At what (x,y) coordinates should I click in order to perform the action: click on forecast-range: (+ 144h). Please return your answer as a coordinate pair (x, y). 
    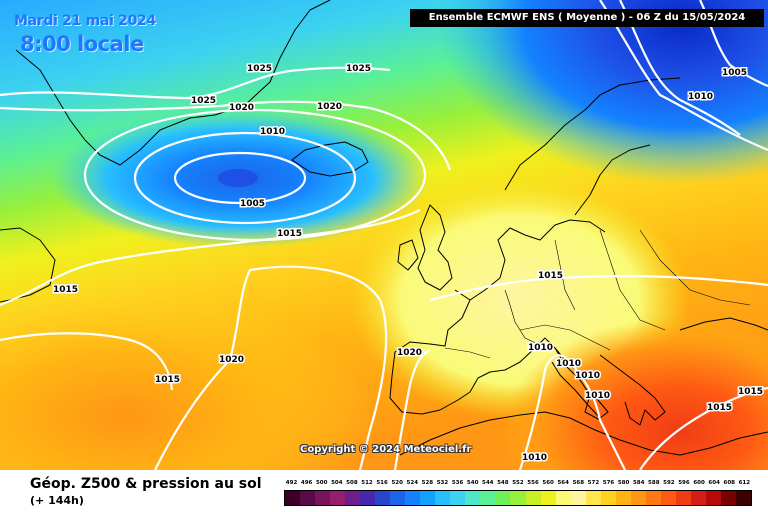
    Looking at the image, I should click on (57, 500).